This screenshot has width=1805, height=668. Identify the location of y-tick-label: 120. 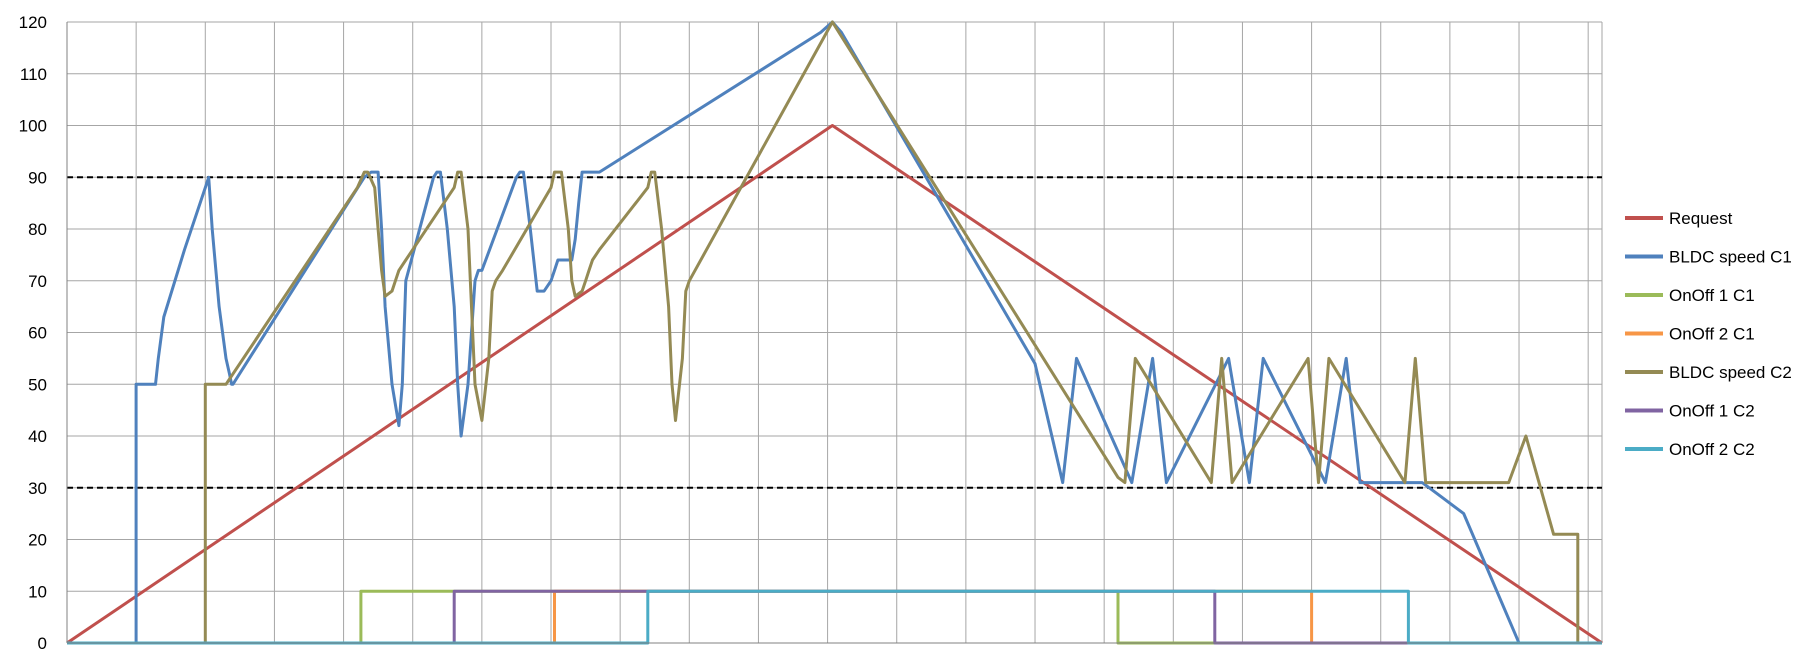
(33, 22).